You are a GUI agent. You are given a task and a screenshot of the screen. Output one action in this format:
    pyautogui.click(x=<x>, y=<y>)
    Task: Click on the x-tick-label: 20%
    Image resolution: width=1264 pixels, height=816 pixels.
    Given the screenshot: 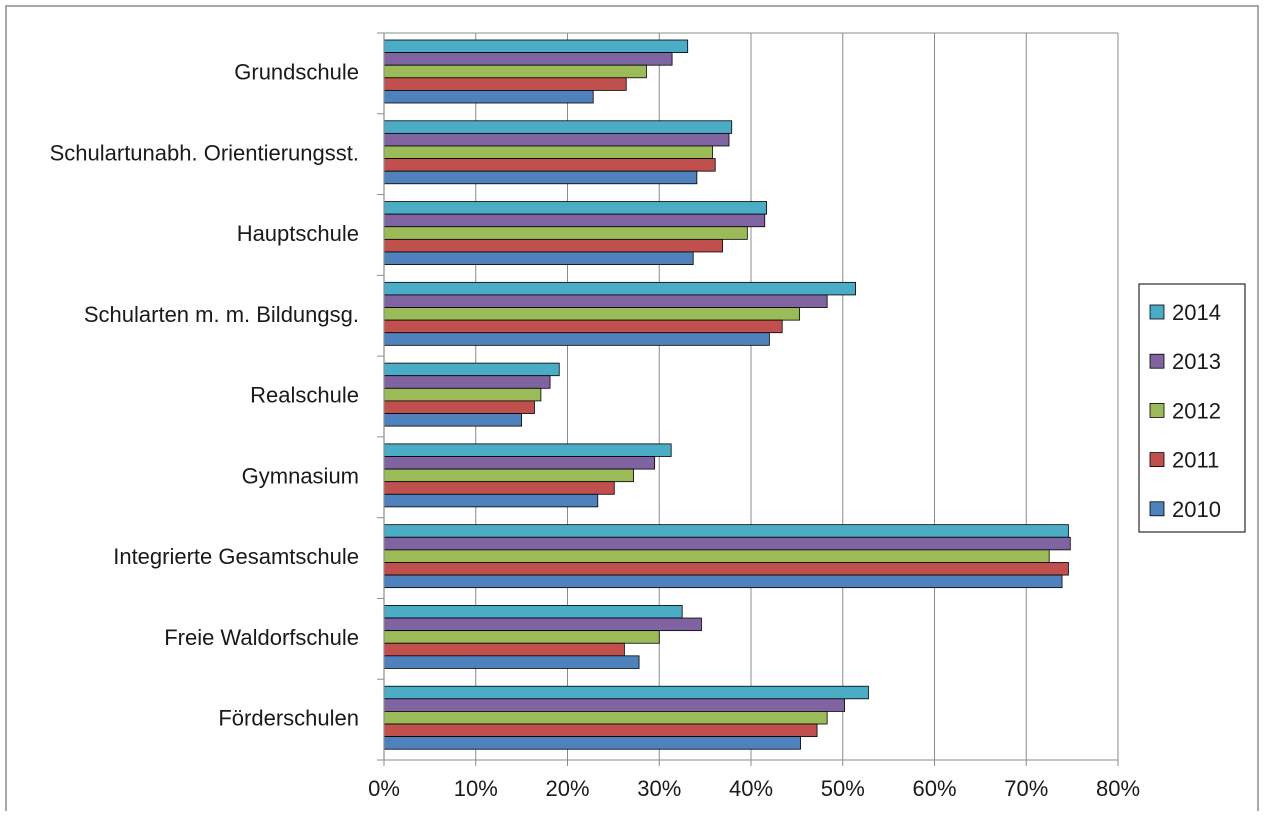 What is the action you would take?
    pyautogui.click(x=567, y=788)
    